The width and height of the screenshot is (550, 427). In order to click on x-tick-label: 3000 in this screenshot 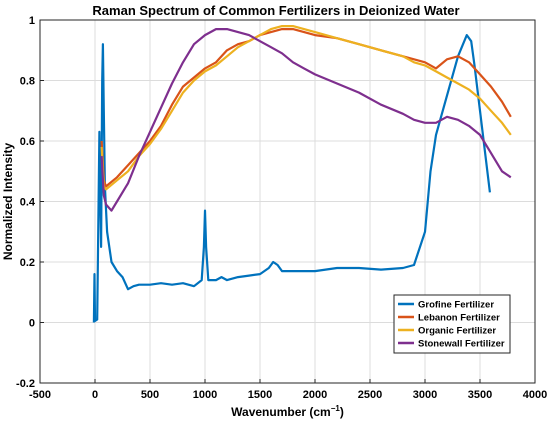, I will do `click(425, 395)`.